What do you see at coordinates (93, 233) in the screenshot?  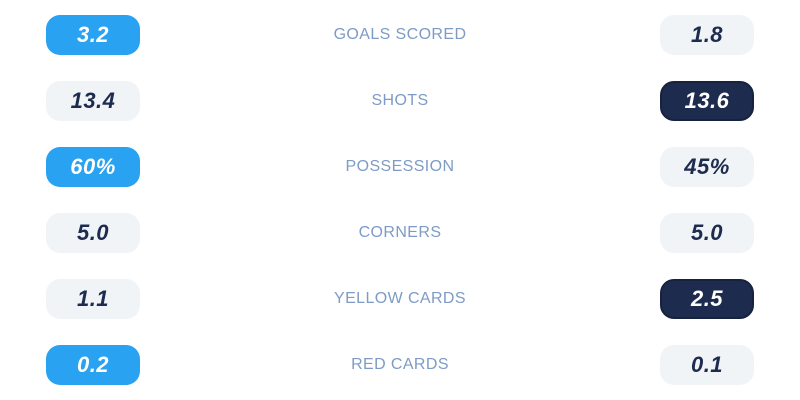 I see `home-value-pill: 5.0` at bounding box center [93, 233].